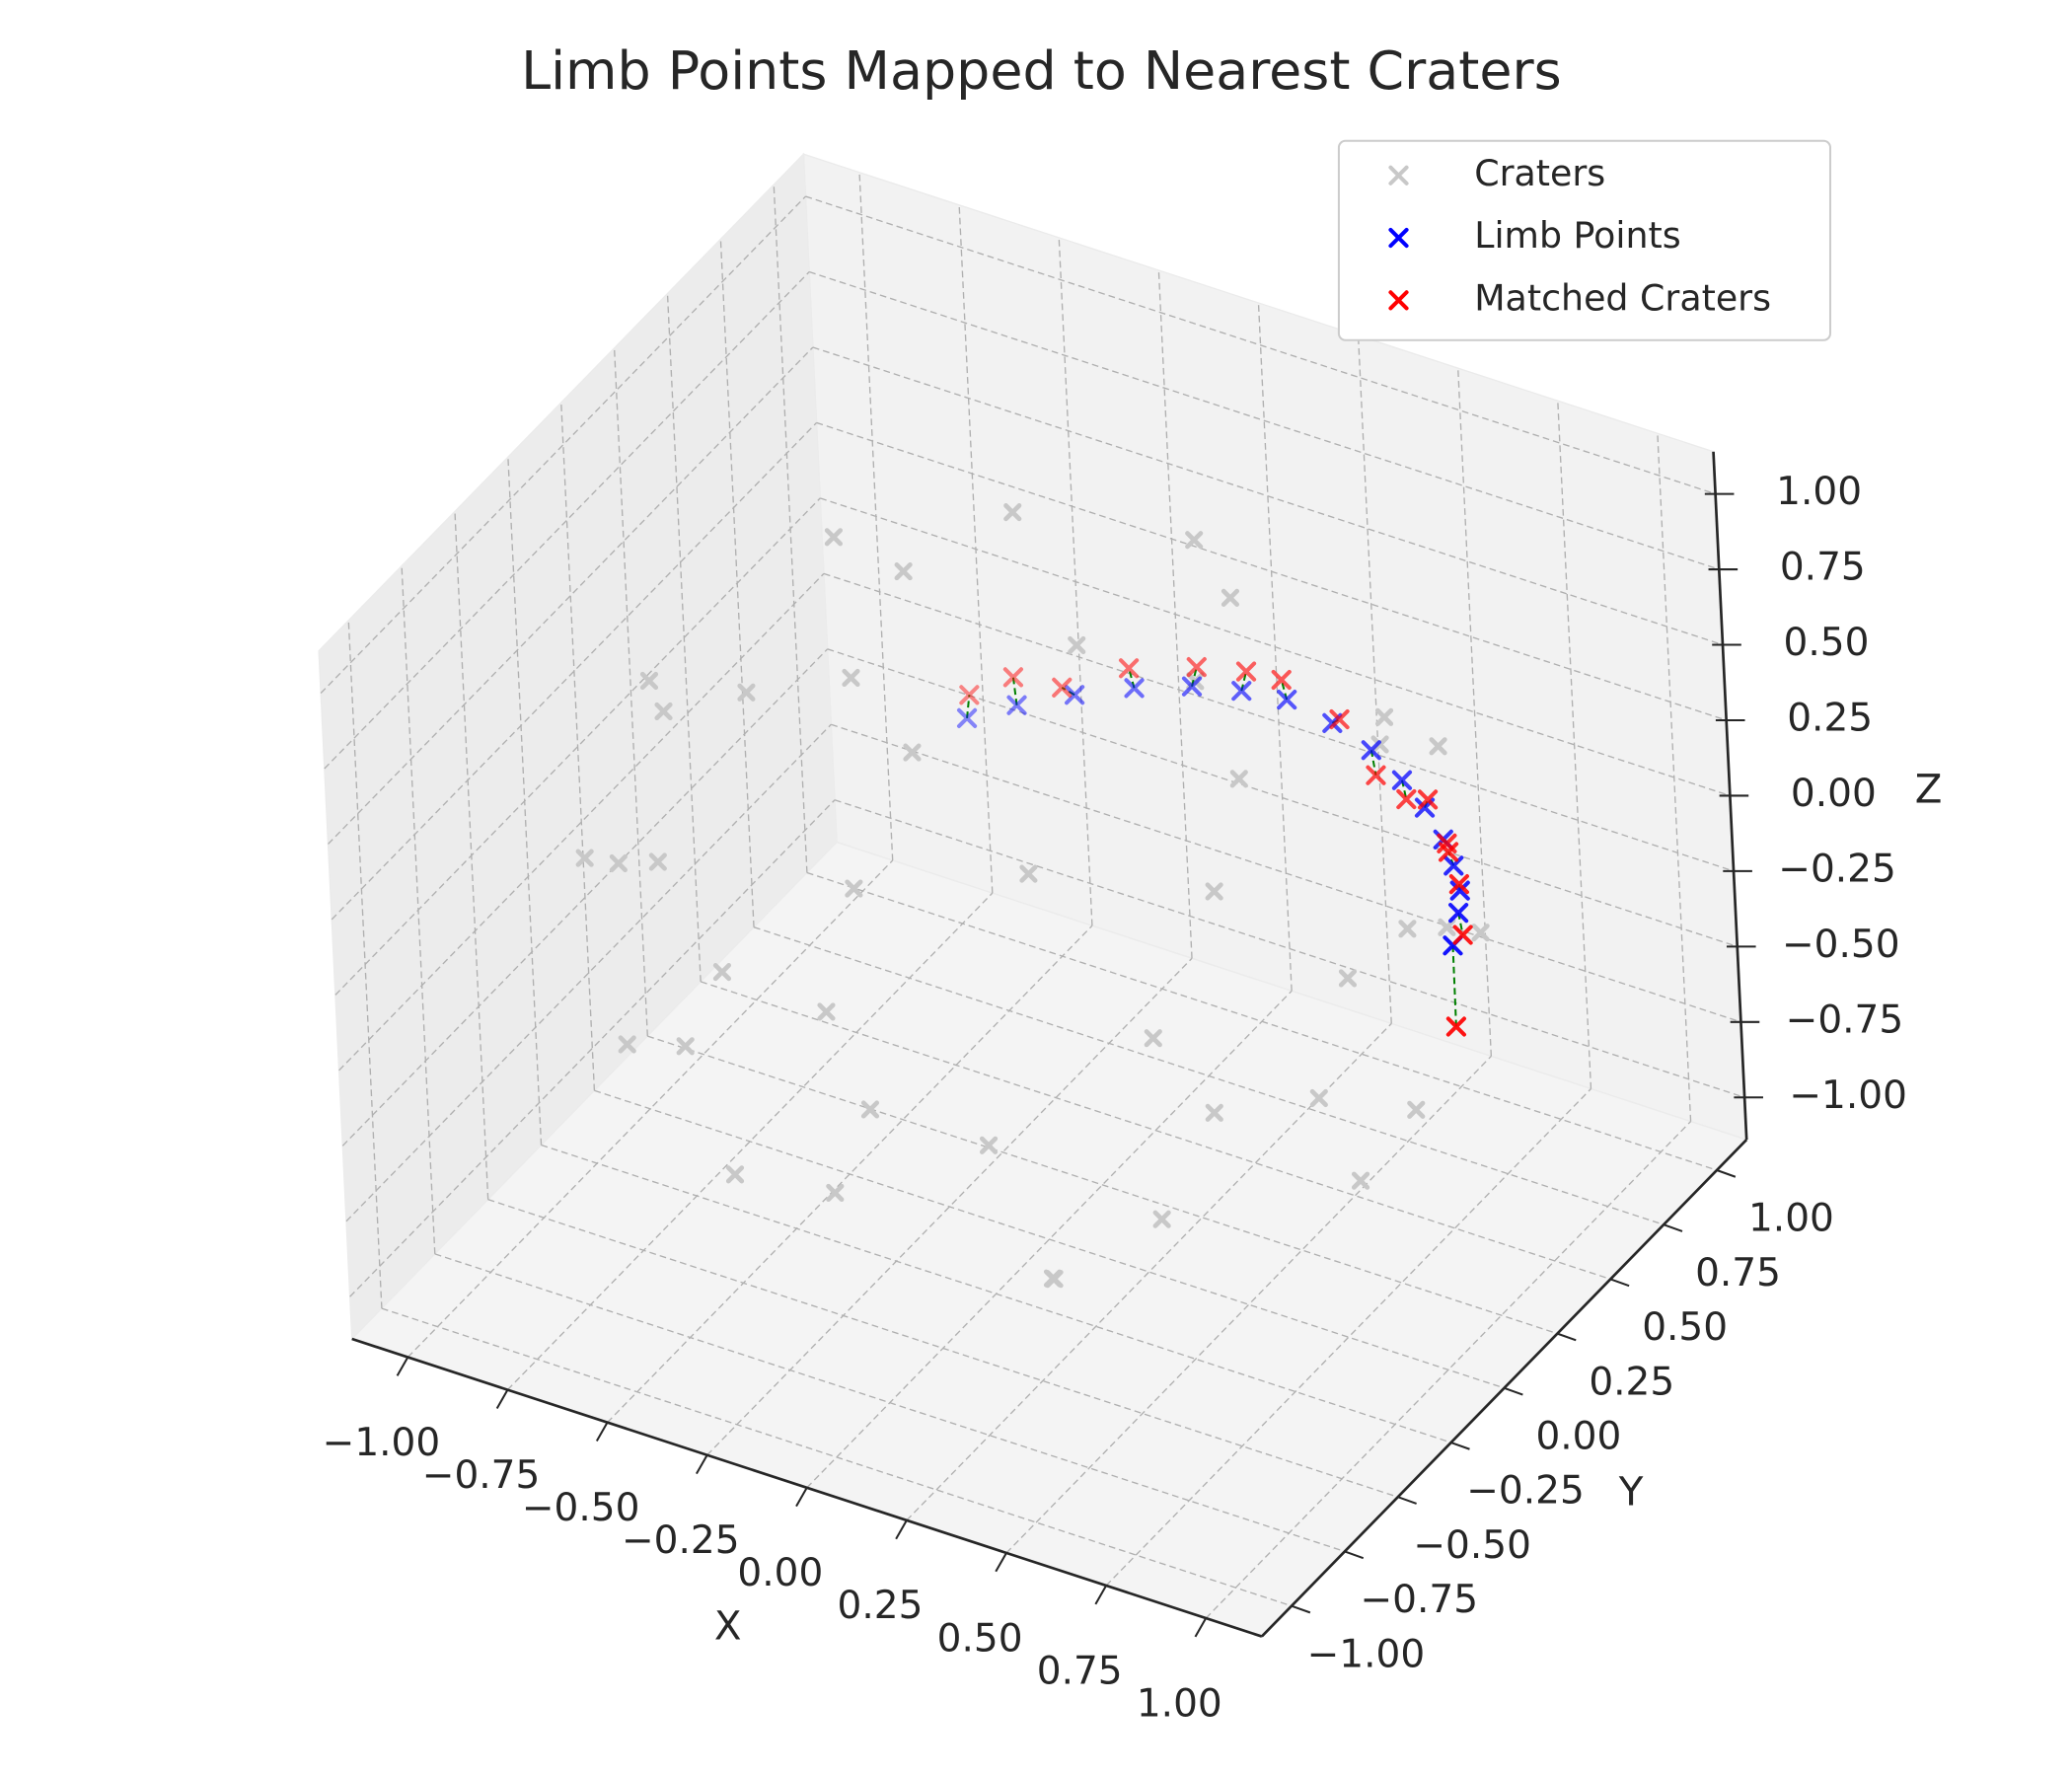 Image resolution: width=2072 pixels, height=1776 pixels. Describe the element at coordinates (1819, 492) in the screenshot. I see `z-tick-label: 1.00` at that location.